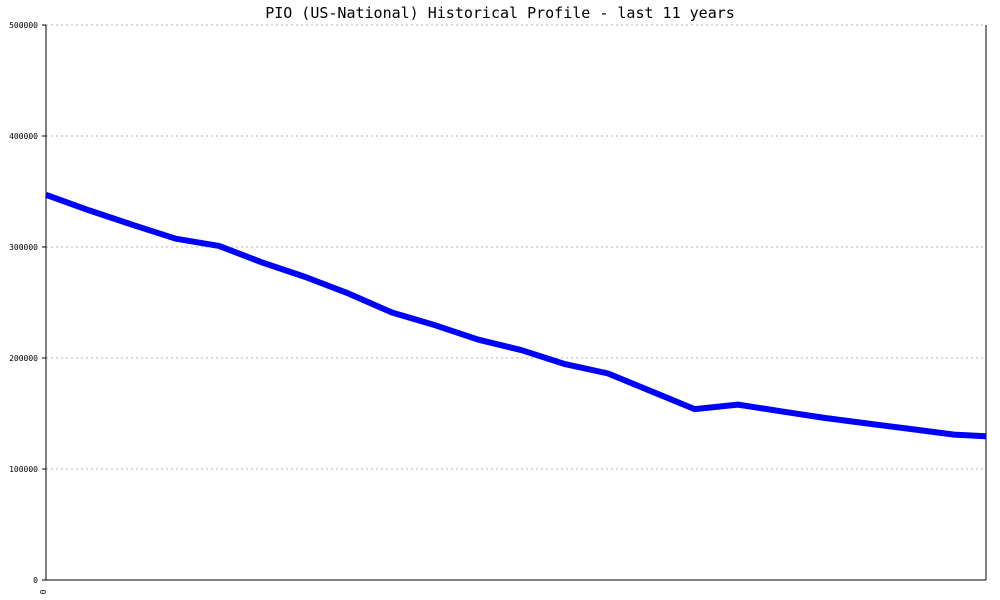  What do you see at coordinates (28, 307) in the screenshot?
I see `tick-labels: 0 100000 200000 300000 400000 500000 0` at bounding box center [28, 307].